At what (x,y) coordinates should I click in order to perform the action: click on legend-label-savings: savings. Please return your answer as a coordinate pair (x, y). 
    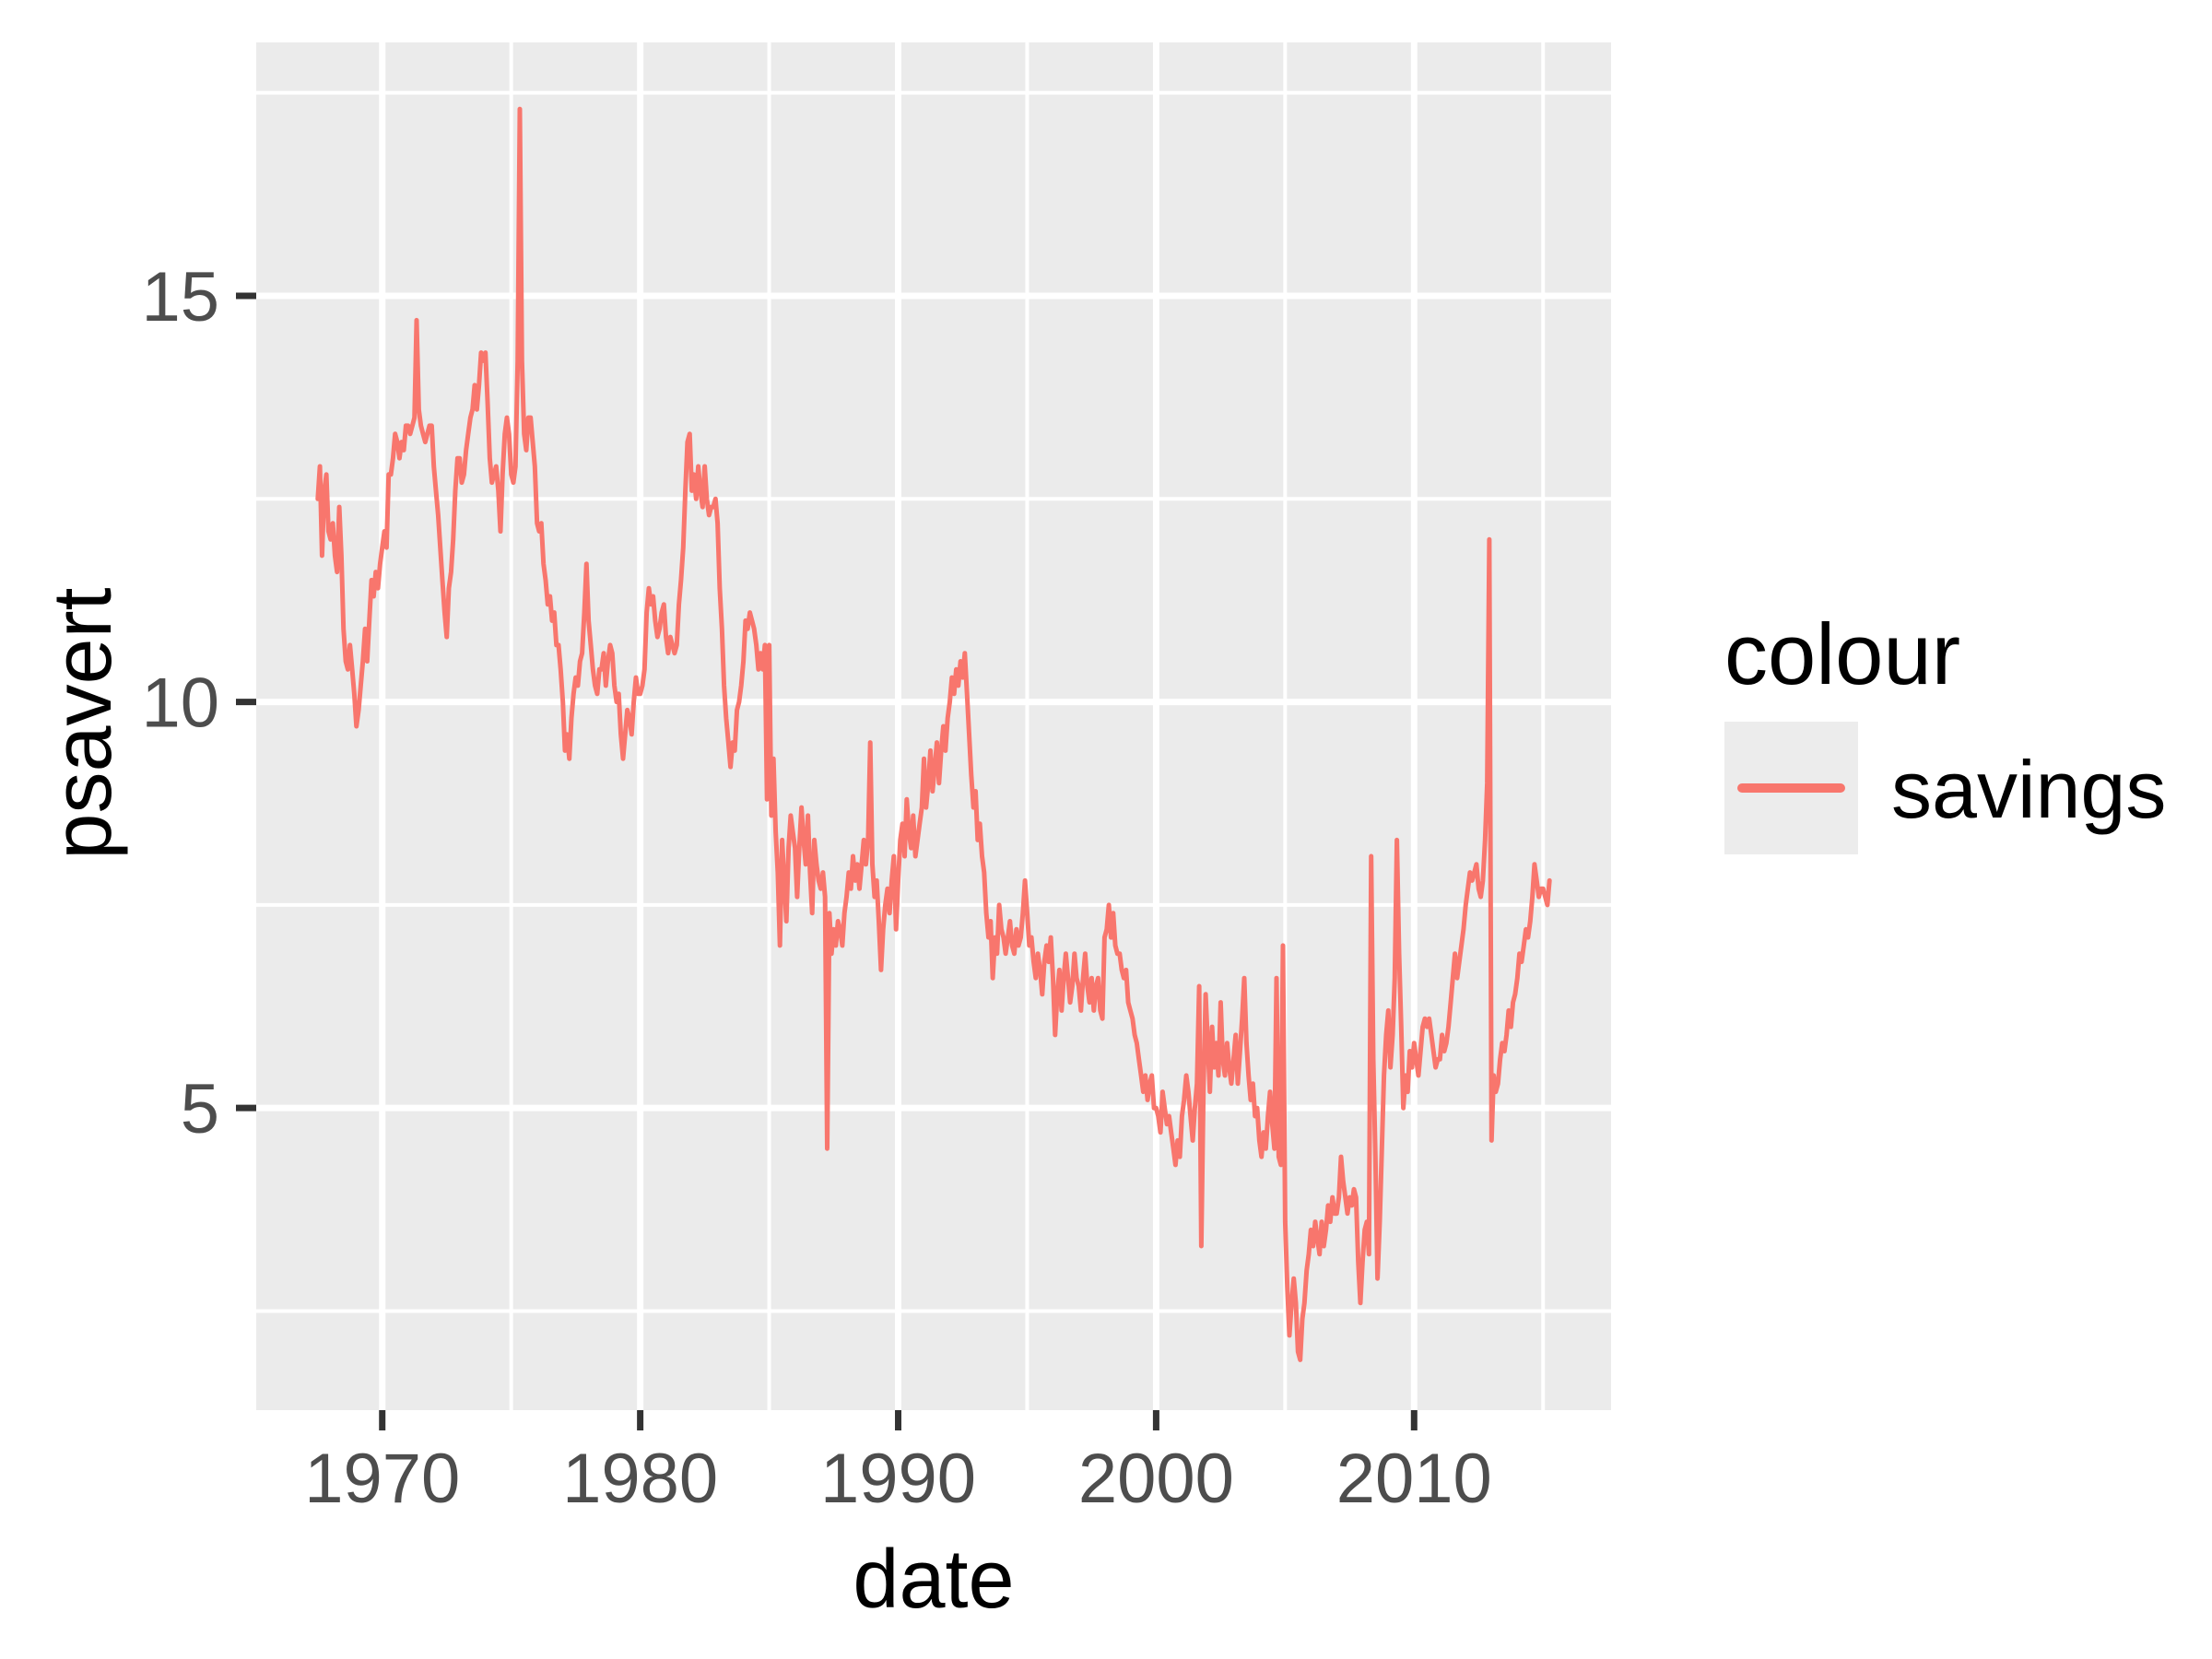
    Looking at the image, I should click on (2029, 789).